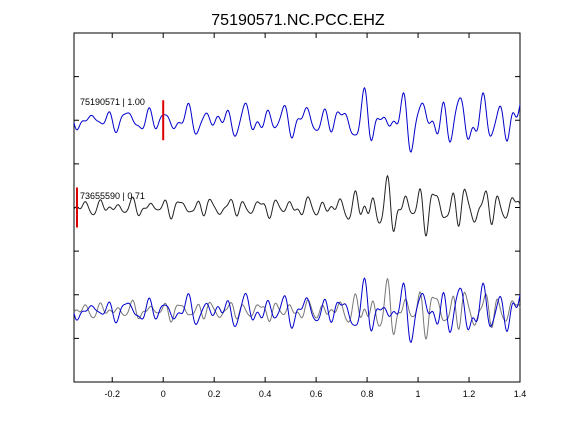  What do you see at coordinates (265, 394) in the screenshot?
I see `x-tick-label: 0.4` at bounding box center [265, 394].